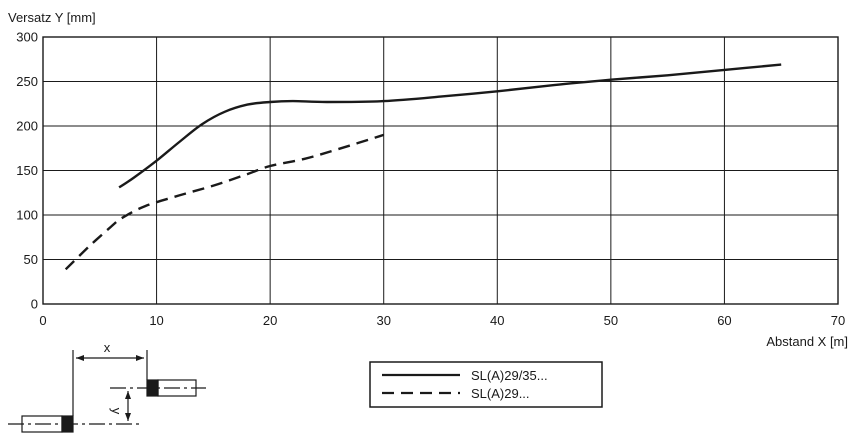 This screenshot has width=848, height=444. I want to click on offset-diagram, so click(107, 391).